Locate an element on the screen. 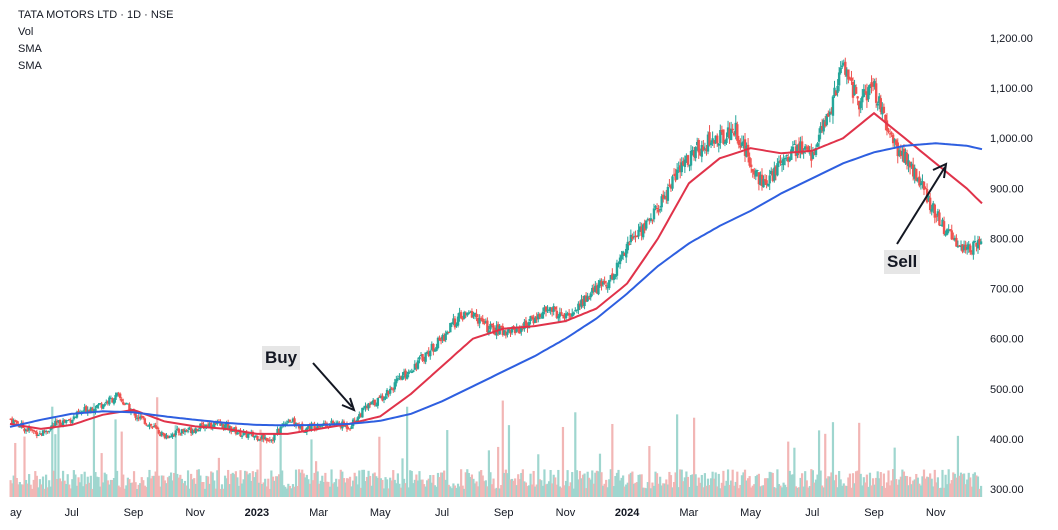  legend-sma-2: SMA is located at coordinates (30, 66).